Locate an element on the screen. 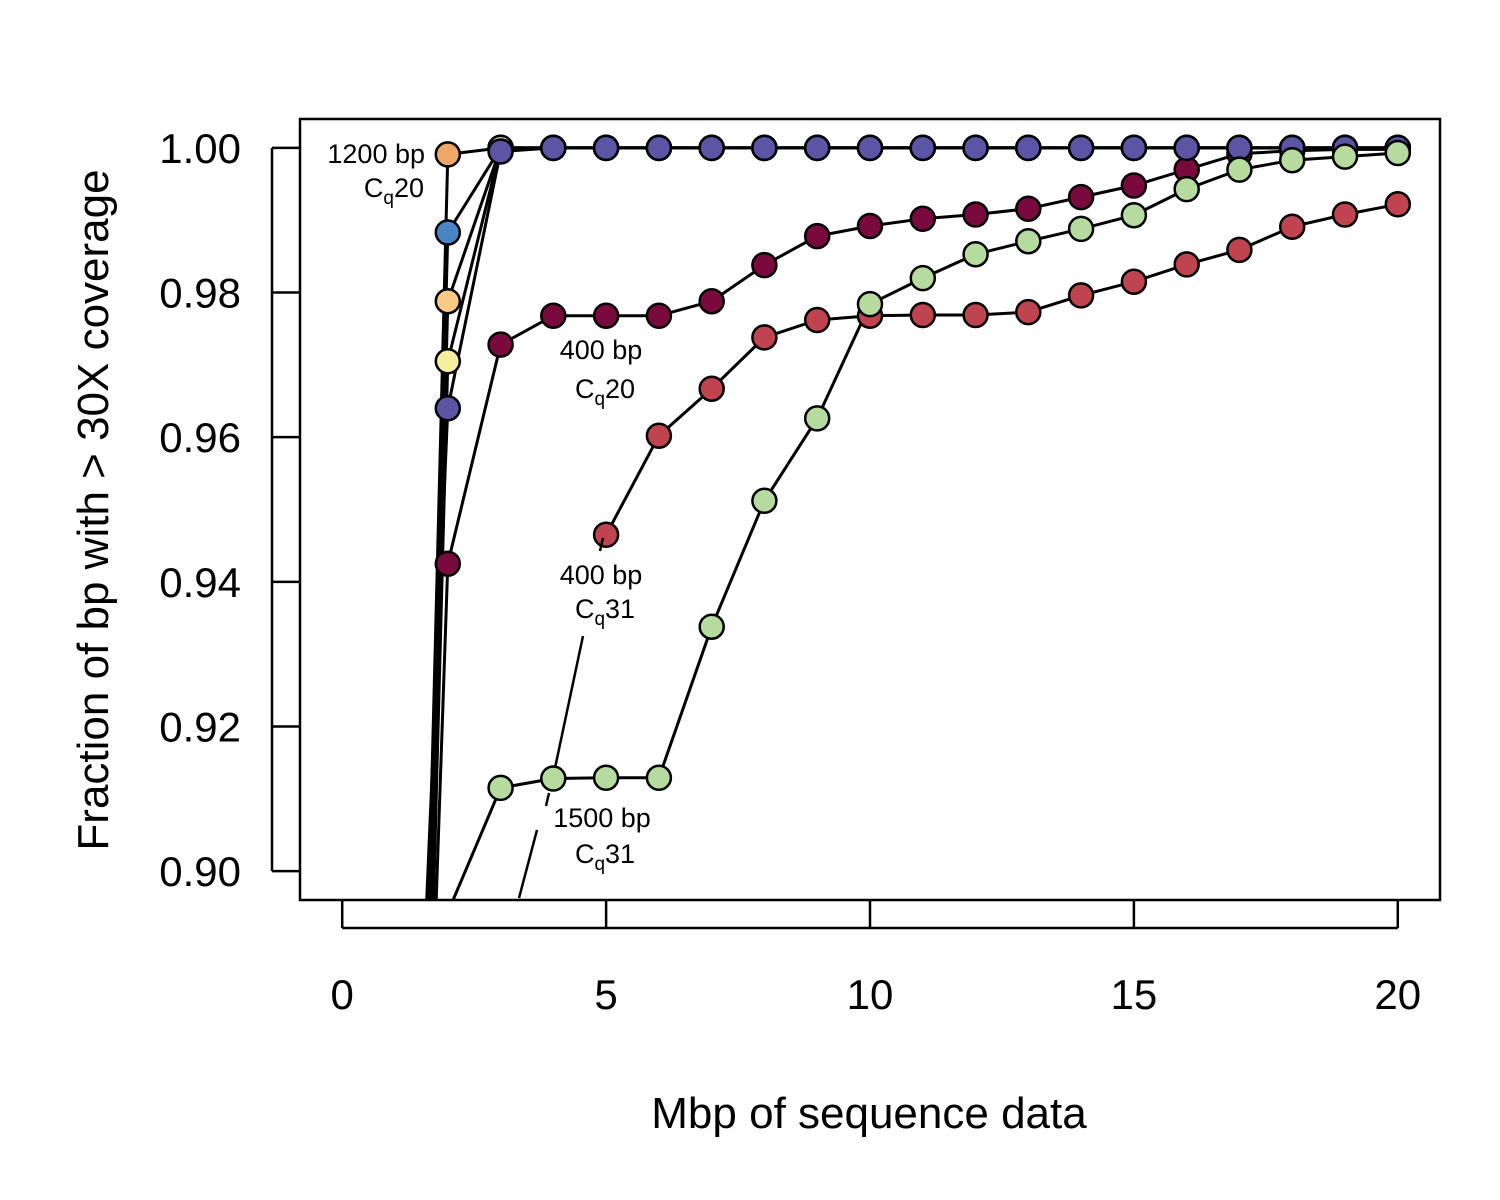 Image resolution: width=1500 pixels, height=1200 pixels. x-tick-label: 5 is located at coordinates (605, 994).